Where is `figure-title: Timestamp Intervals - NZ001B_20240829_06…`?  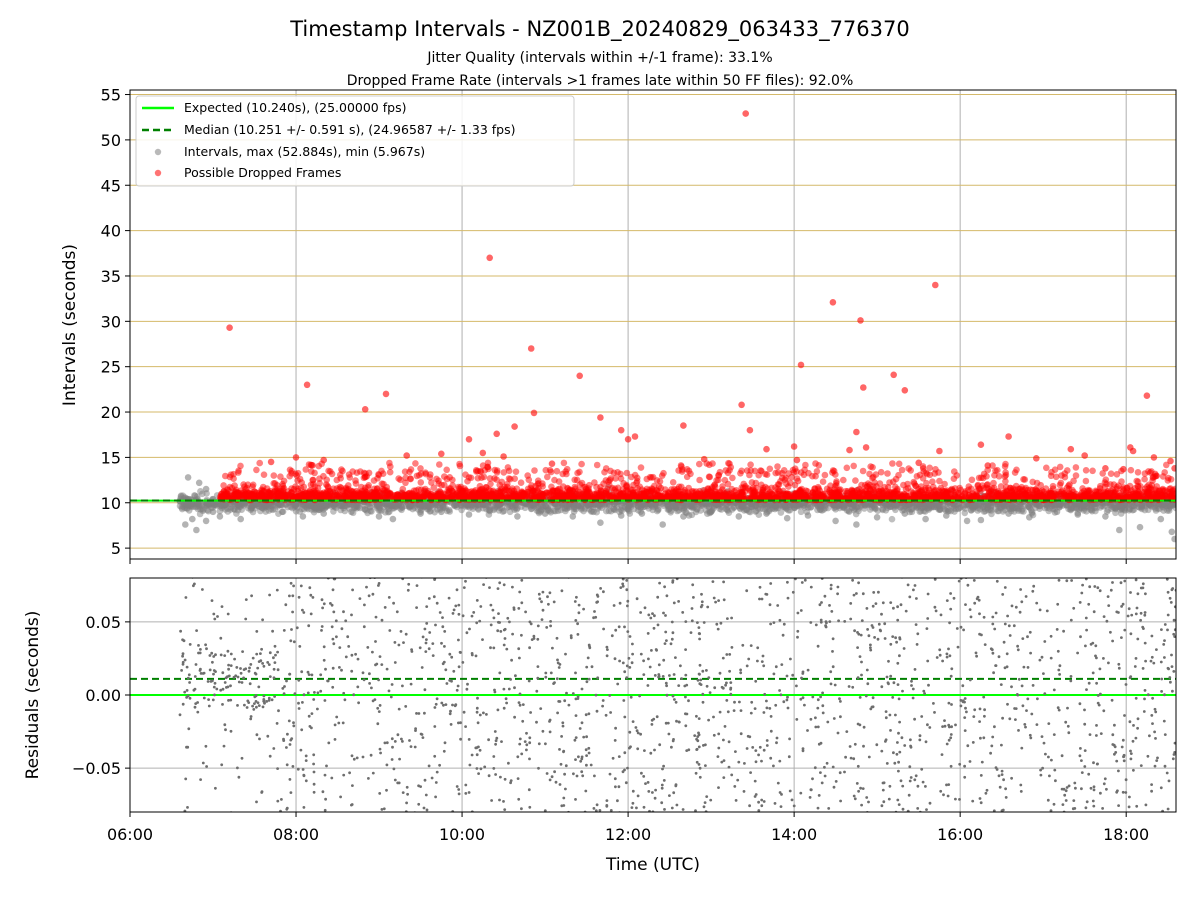 figure-title: Timestamp Intervals - NZ001B_20240829_06… is located at coordinates (599, 29).